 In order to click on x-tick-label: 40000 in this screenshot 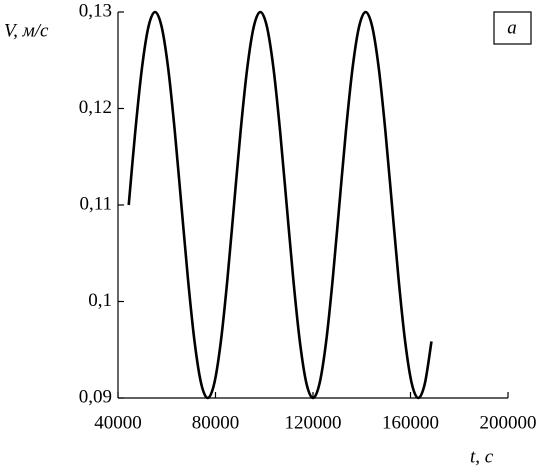, I will do `click(118, 422)`.